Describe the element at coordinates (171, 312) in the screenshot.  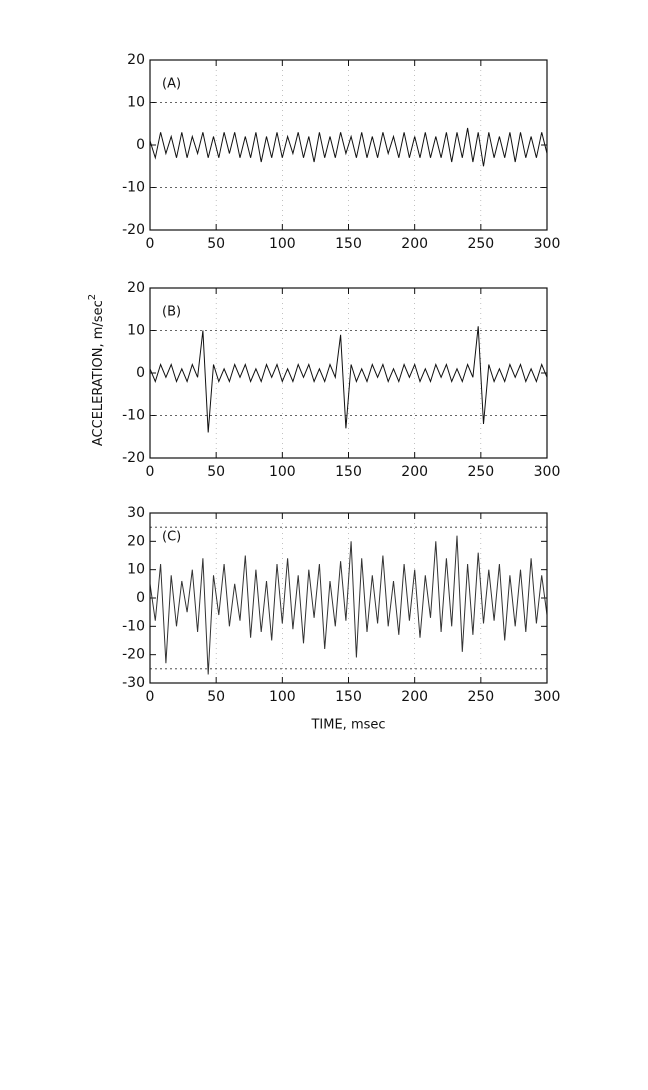
I see `panel-label: (B)` at that location.